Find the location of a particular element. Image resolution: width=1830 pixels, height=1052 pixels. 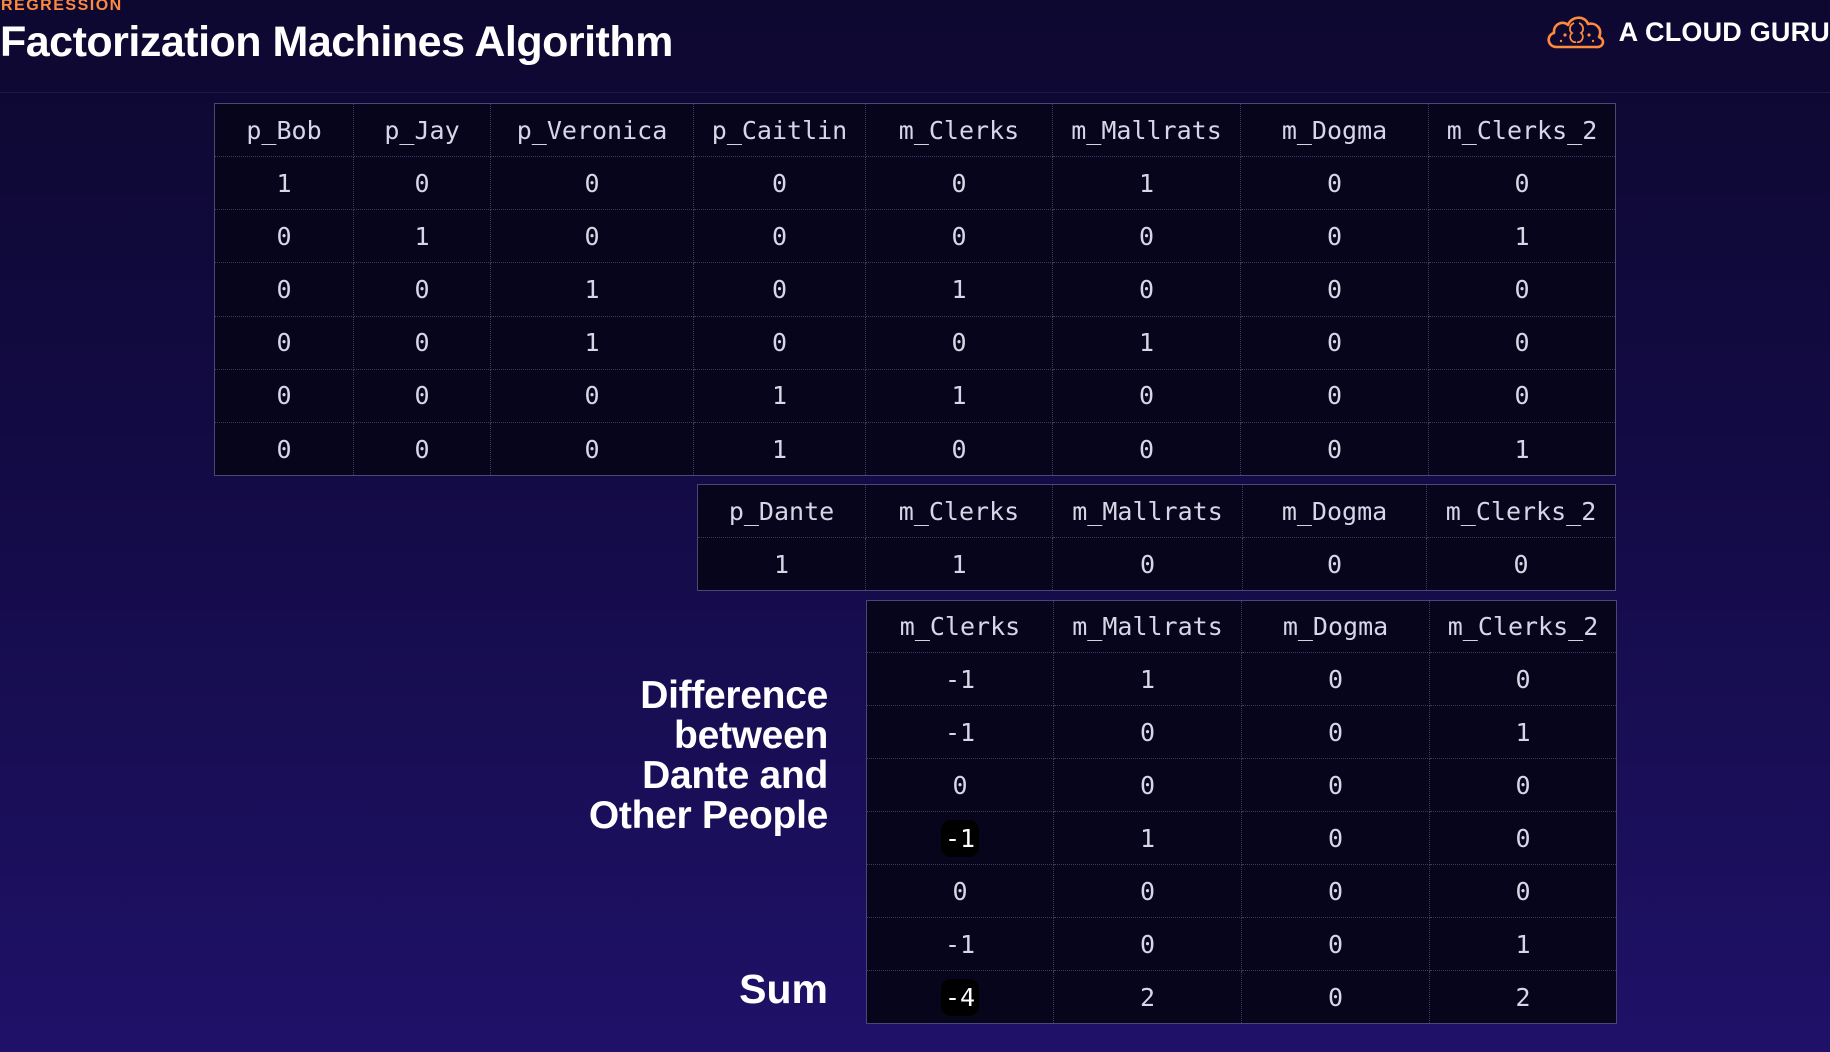

column-header: p_Jay is located at coordinates (422, 130).